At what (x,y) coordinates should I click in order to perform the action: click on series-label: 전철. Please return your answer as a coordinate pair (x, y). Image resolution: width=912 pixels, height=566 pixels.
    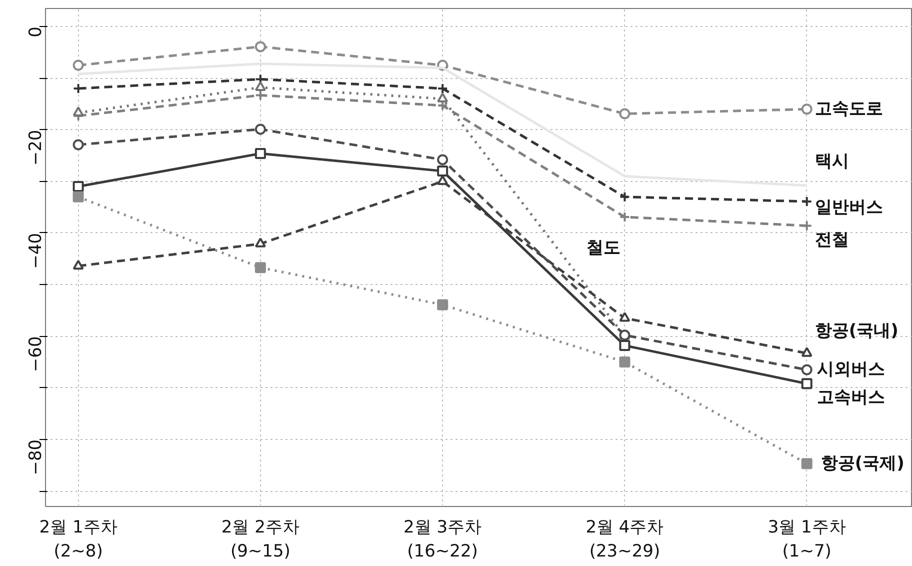
    Looking at the image, I should click on (831, 240).